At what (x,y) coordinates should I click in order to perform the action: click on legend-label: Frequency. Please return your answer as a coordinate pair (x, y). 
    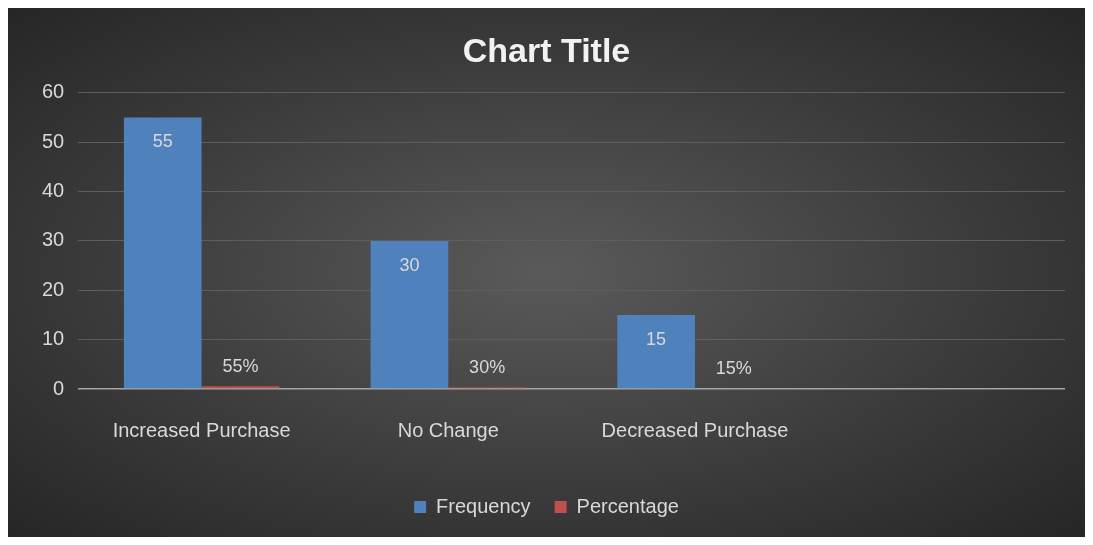
    Looking at the image, I should click on (483, 505).